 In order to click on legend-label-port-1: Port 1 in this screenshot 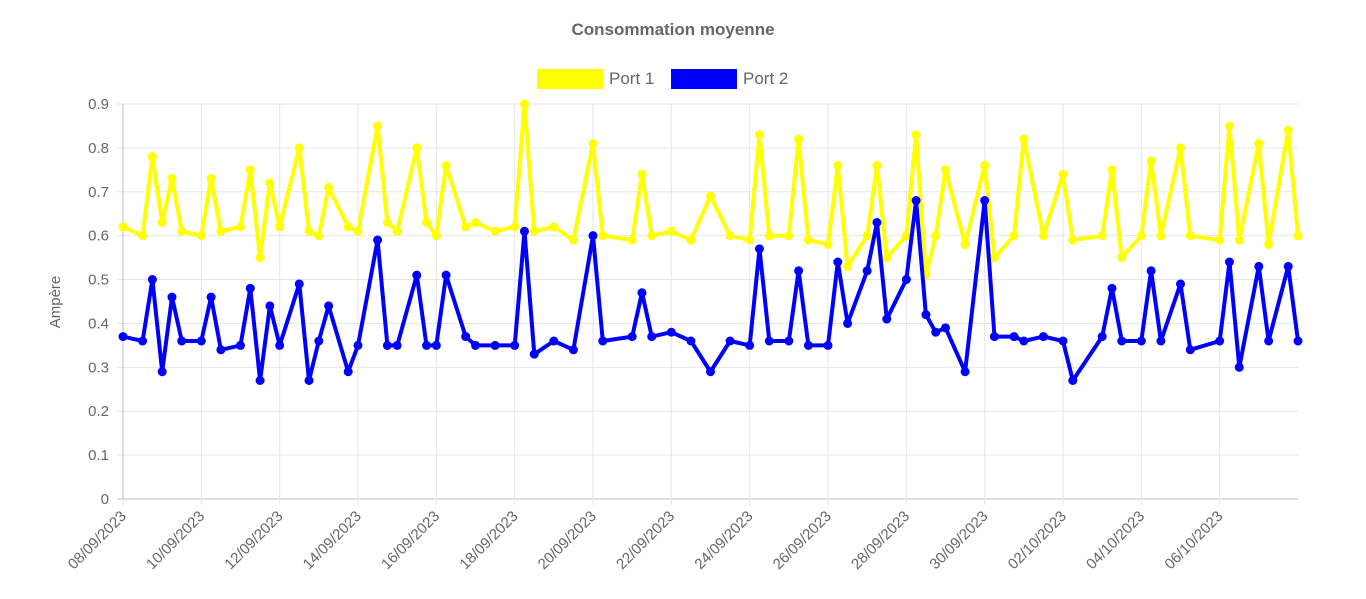, I will do `click(631, 78)`.